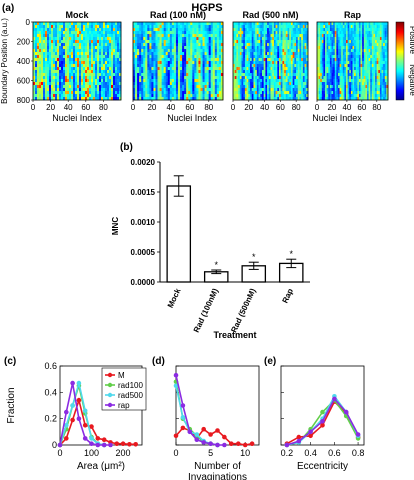 Image resolution: width=414 pixels, height=480 pixels. What do you see at coordinates (322, 466) in the screenshot?
I see `x-axis-label: Eccentricity` at bounding box center [322, 466].